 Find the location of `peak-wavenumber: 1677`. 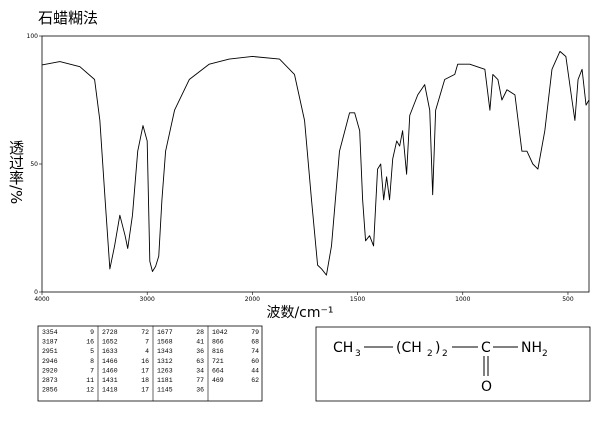

peak-wavenumber: 1677 is located at coordinates (165, 332).